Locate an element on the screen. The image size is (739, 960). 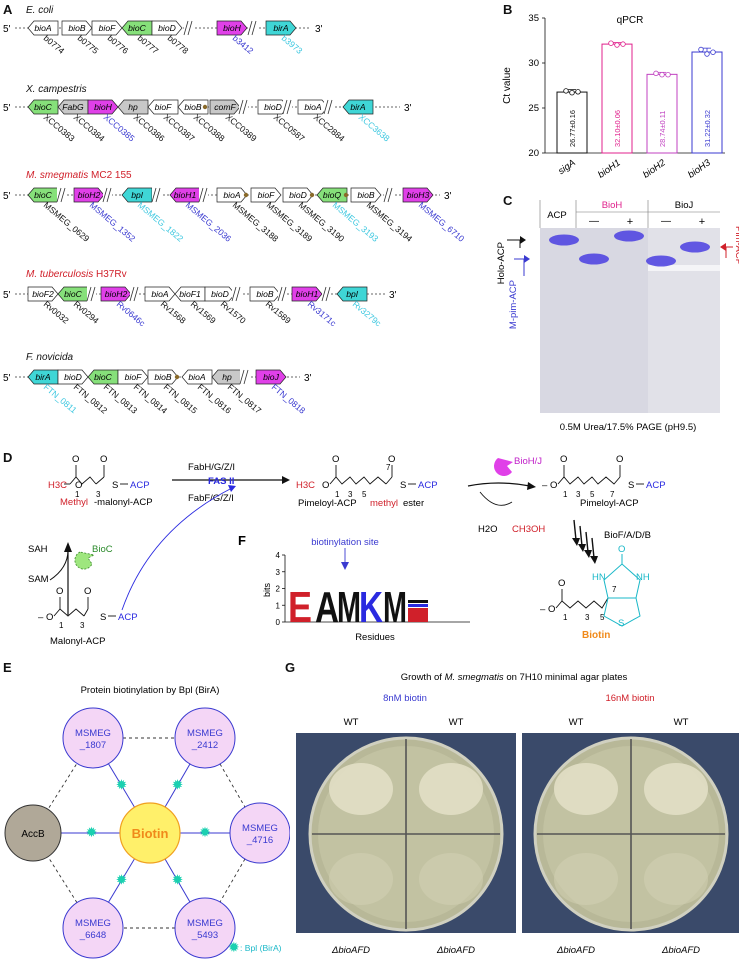
three-prime-label: 3' is located at coordinates (308, 378).